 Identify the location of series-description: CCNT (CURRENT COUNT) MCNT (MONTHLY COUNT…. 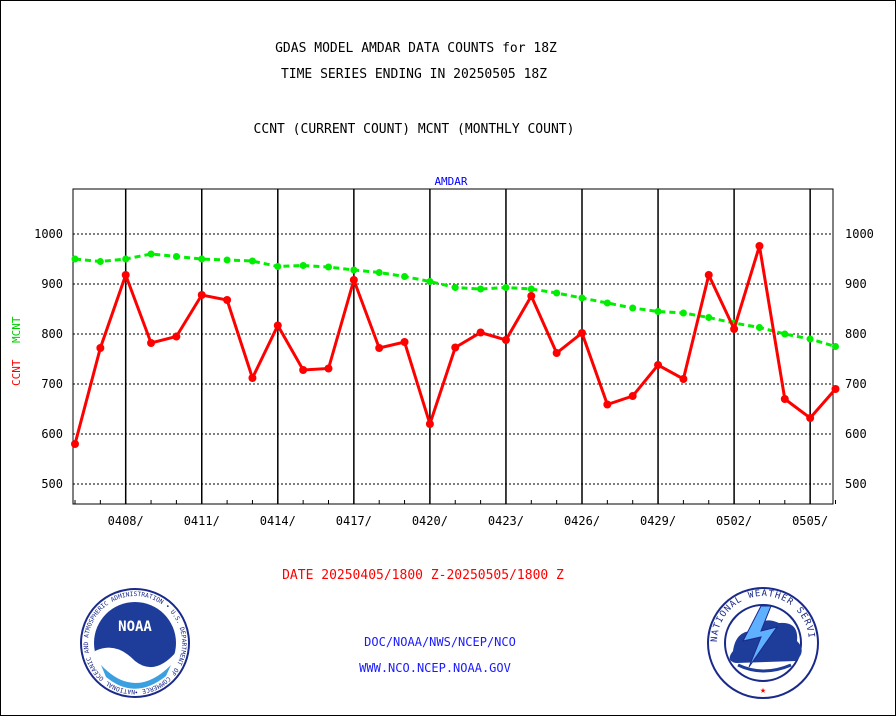
(414, 129).